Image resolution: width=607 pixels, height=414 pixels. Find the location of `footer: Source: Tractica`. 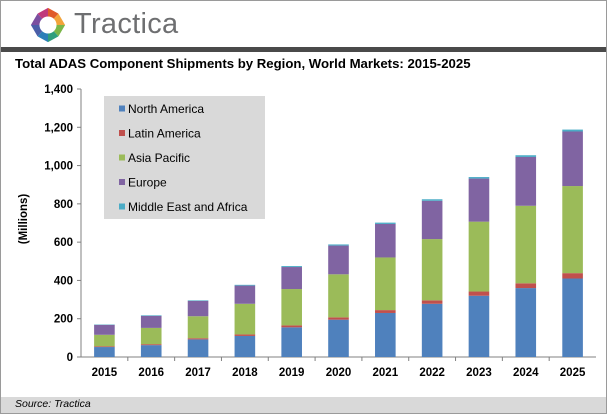

footer: Source: Tractica is located at coordinates (303, 405).